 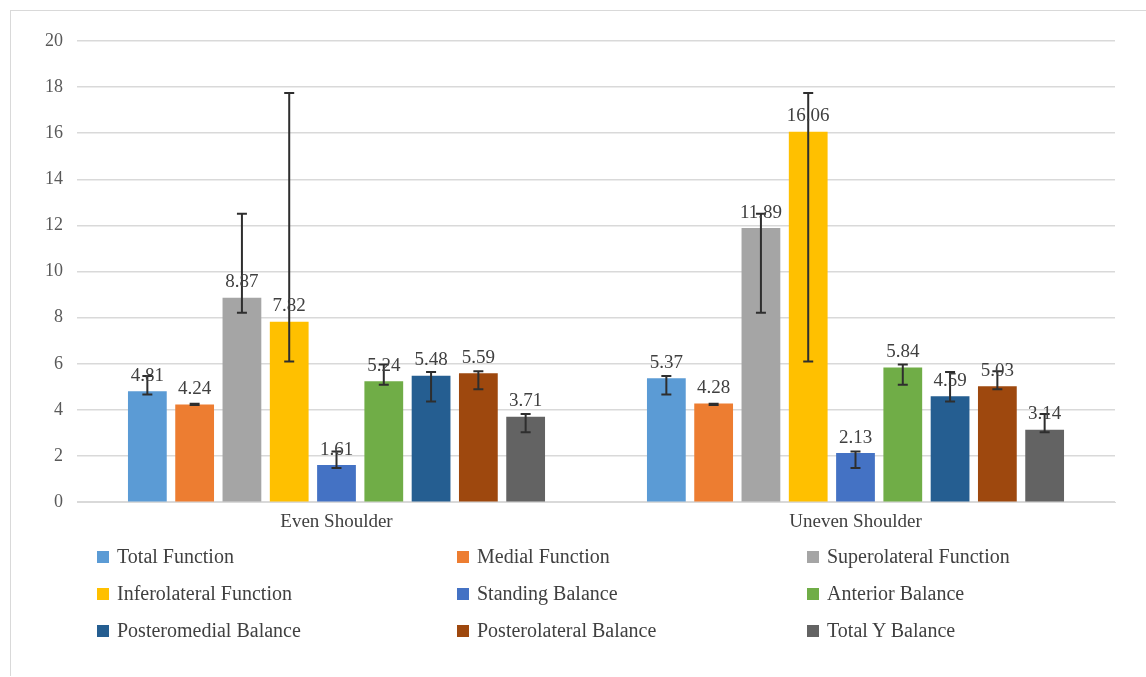 What do you see at coordinates (526, 400) in the screenshot?
I see `data-label: 3.71` at bounding box center [526, 400].